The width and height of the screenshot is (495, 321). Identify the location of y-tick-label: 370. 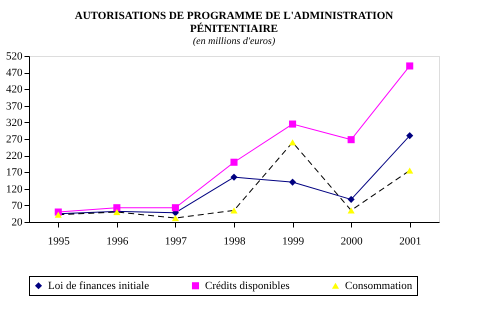
(14, 106).